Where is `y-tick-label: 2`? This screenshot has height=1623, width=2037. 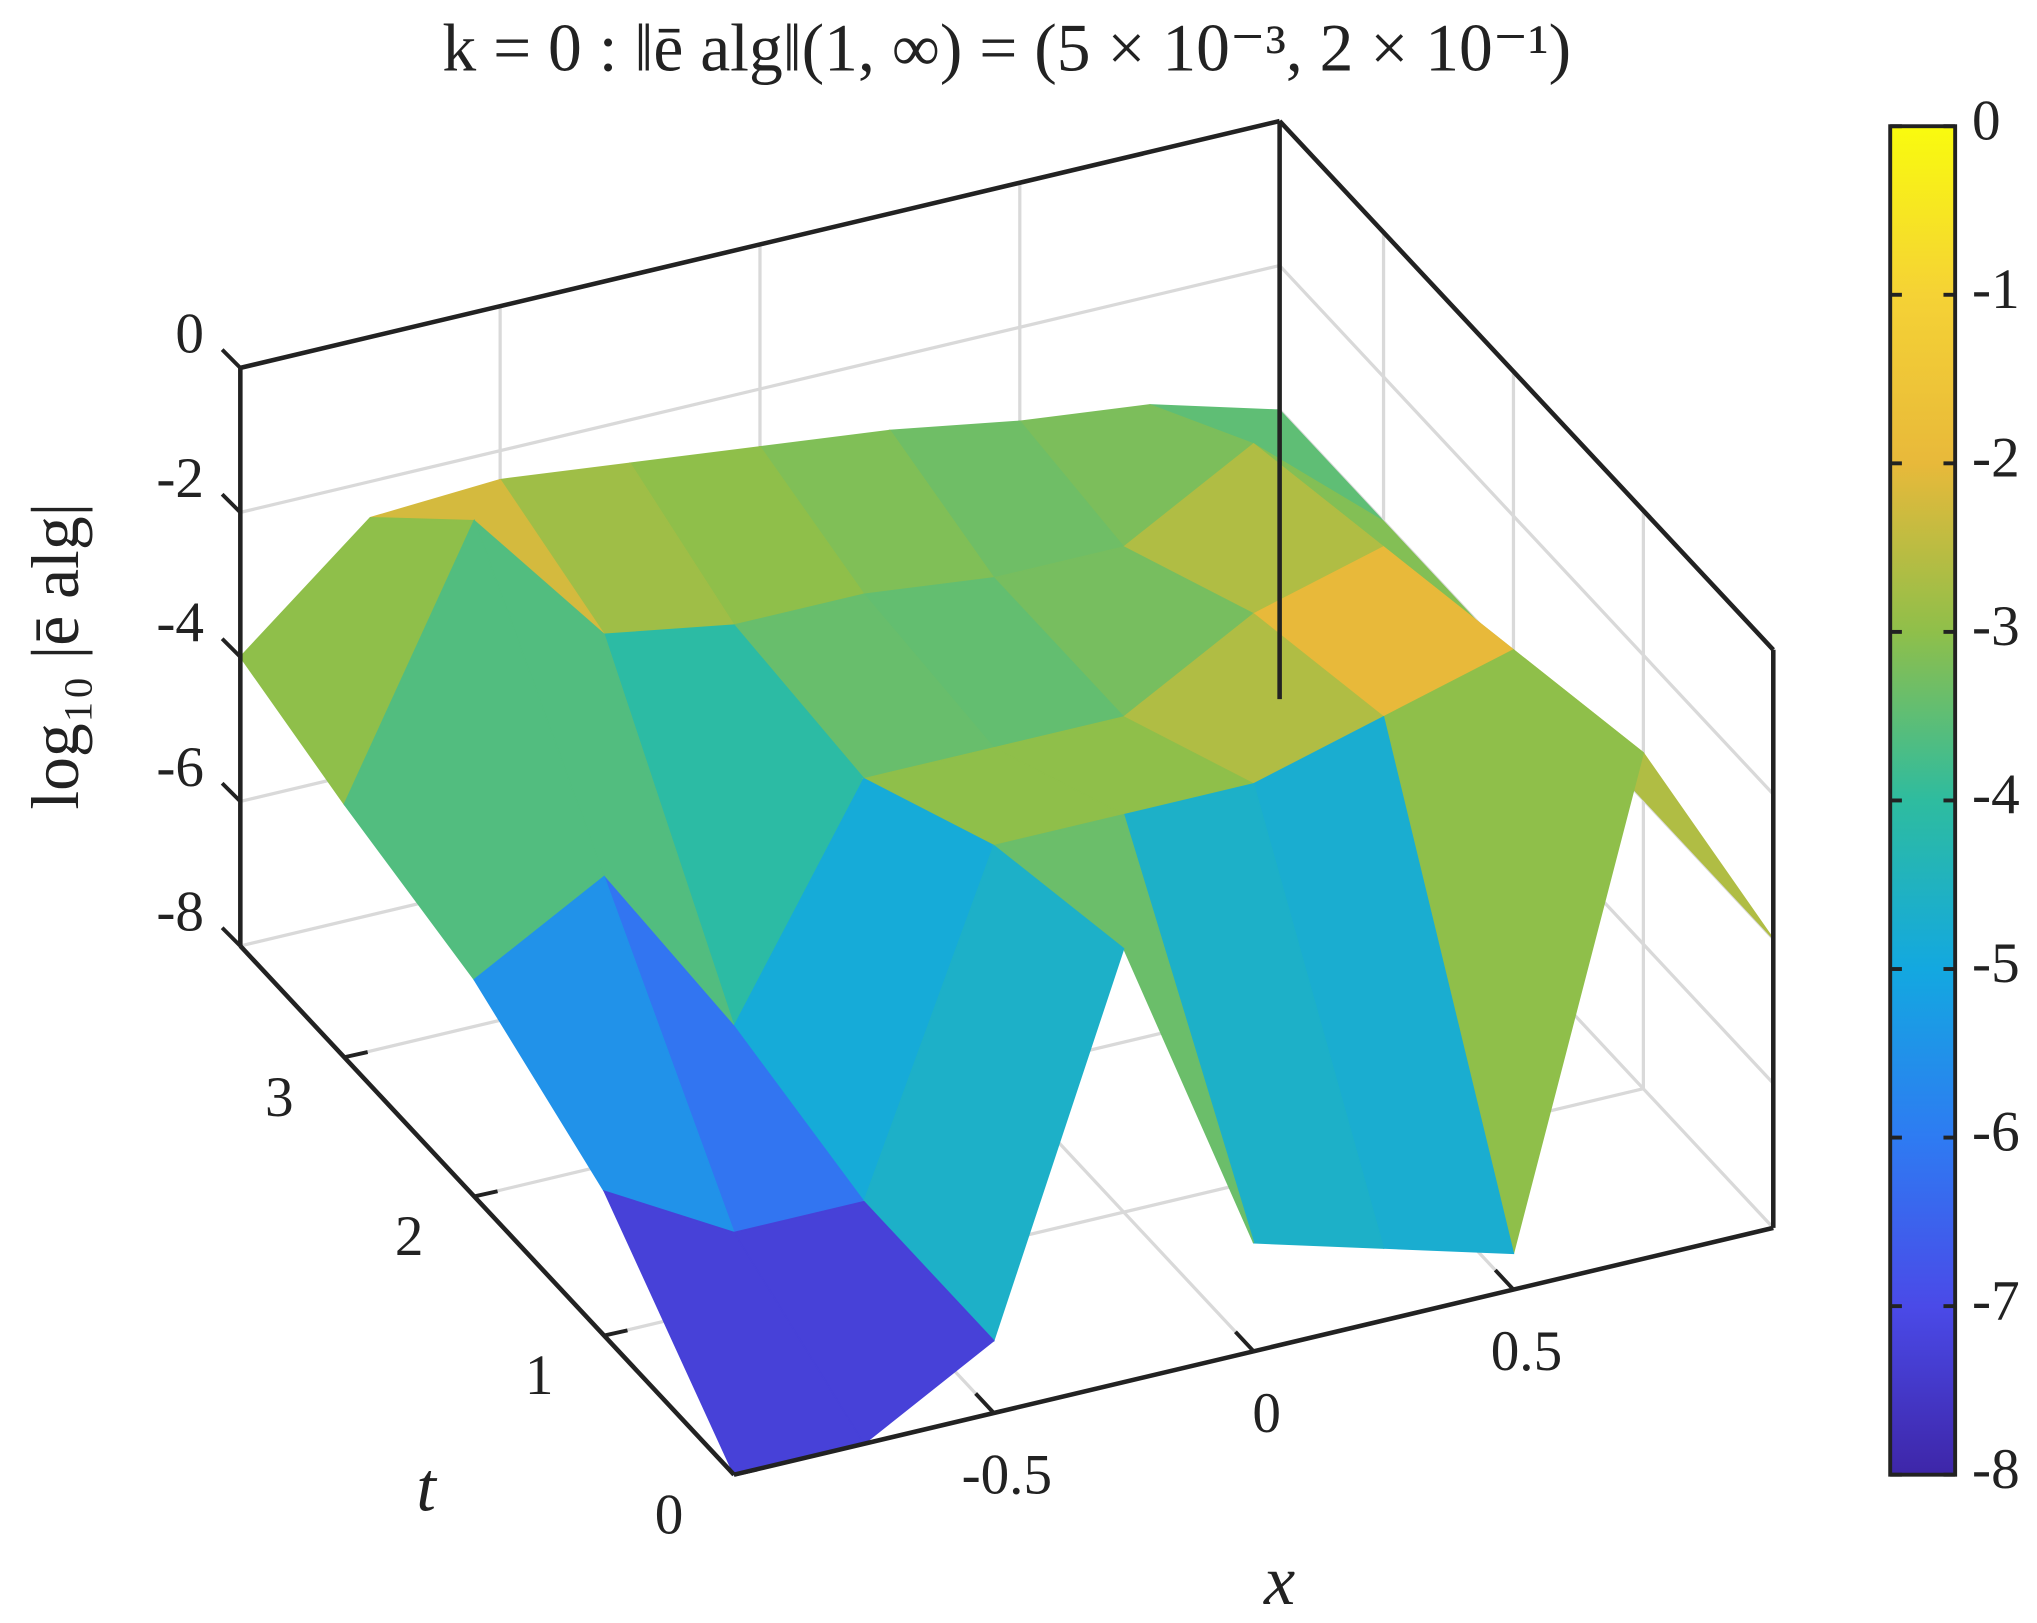 y-tick-label: 2 is located at coordinates (409, 1236).